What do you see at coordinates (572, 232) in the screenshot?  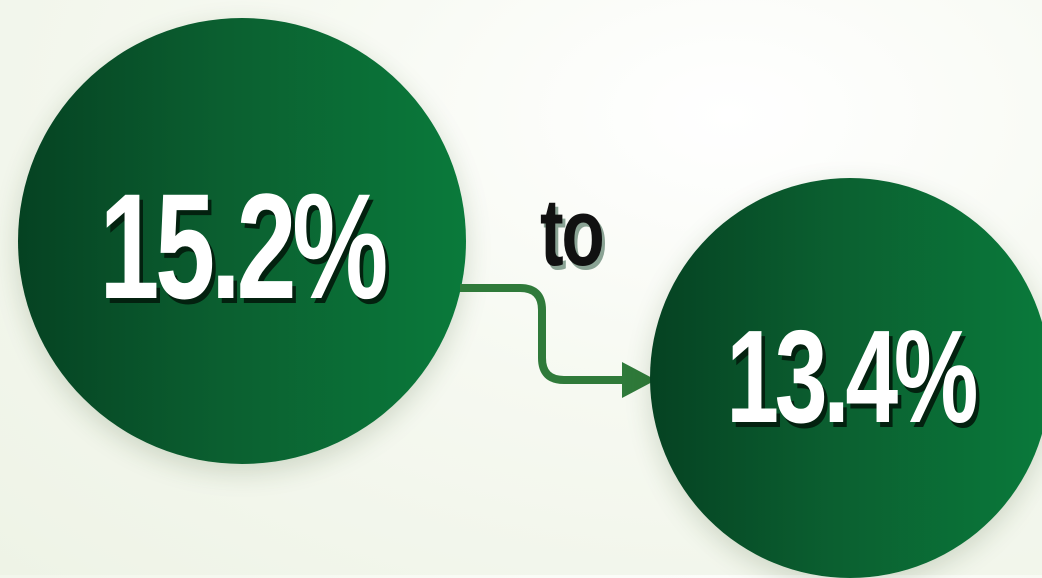 I see `connector-word: to` at bounding box center [572, 232].